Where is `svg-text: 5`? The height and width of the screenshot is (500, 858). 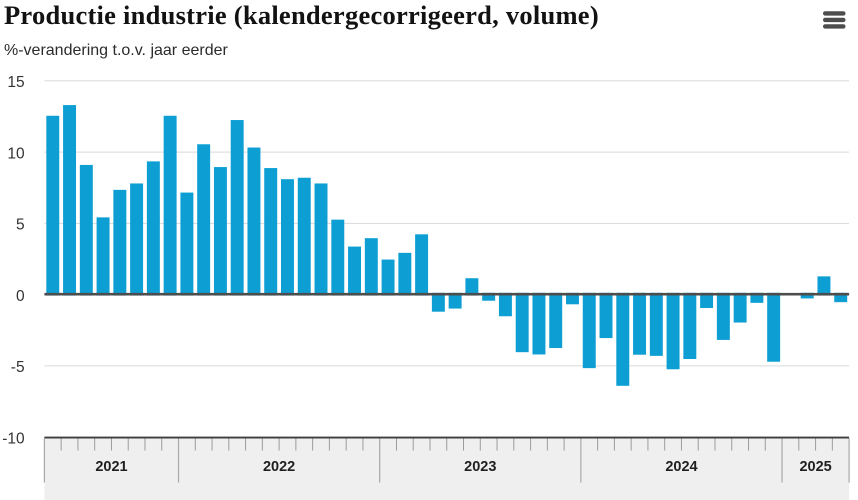 svg-text: 5 is located at coordinates (20, 225).